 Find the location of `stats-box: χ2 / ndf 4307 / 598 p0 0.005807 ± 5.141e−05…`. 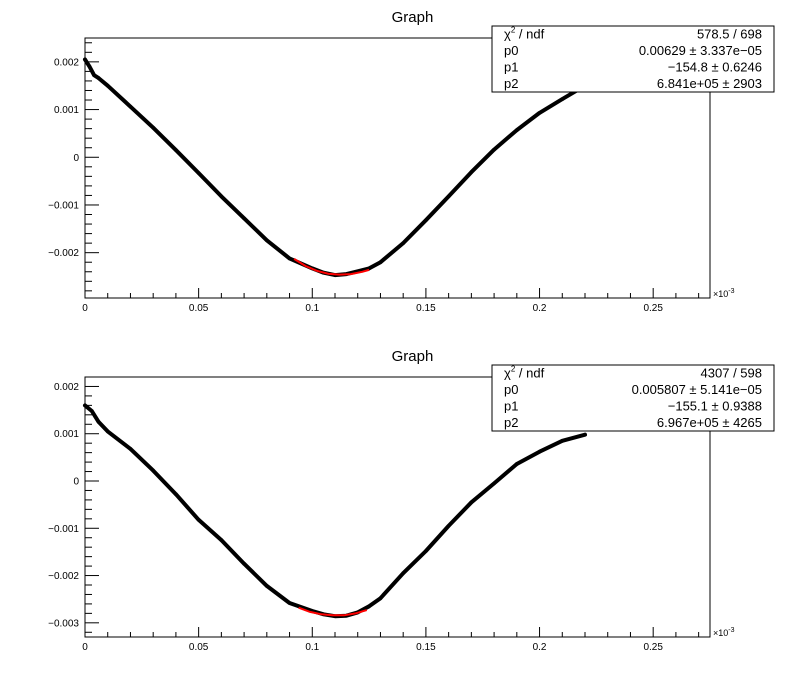

stats-box: χ2 / ndf 4307 / 598 p0 0.005807 ± 5.141e−05… is located at coordinates (633, 398).